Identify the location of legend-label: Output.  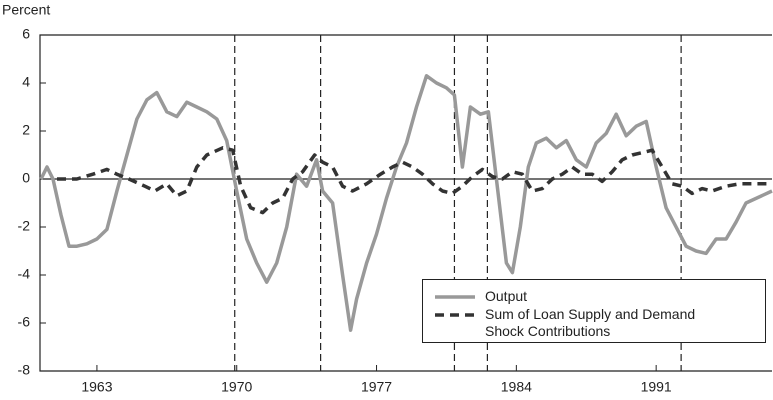
(506, 296).